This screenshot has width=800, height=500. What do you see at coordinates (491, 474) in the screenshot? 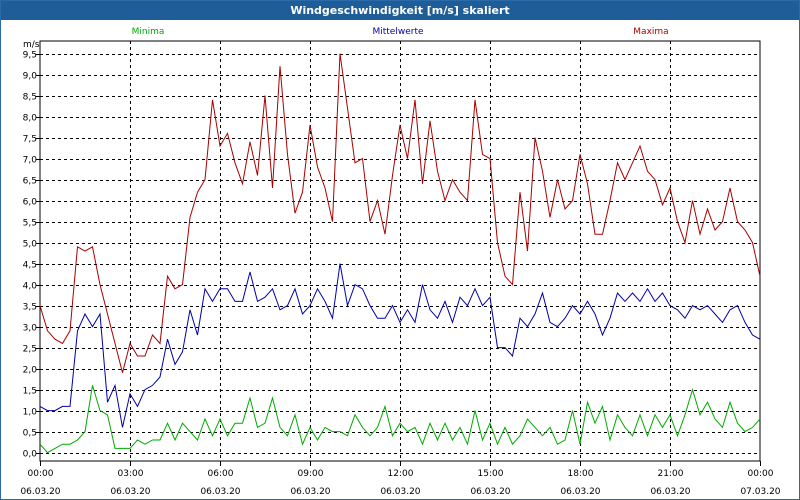
I see `x-tick-time-label: 15:00` at bounding box center [491, 474].